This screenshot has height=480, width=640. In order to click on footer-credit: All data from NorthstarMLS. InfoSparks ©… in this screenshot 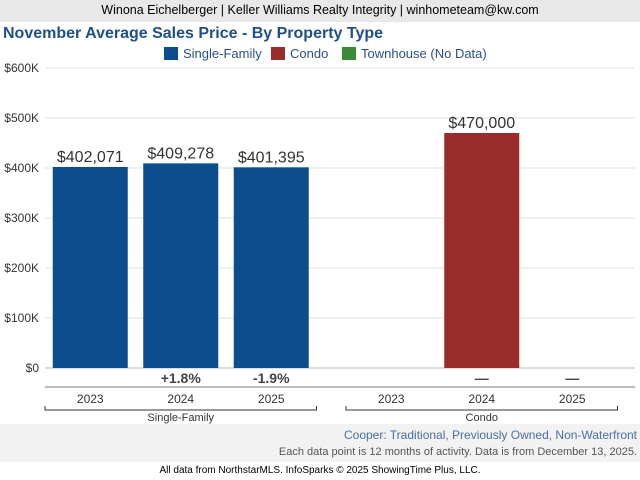, I will do `click(320, 470)`.